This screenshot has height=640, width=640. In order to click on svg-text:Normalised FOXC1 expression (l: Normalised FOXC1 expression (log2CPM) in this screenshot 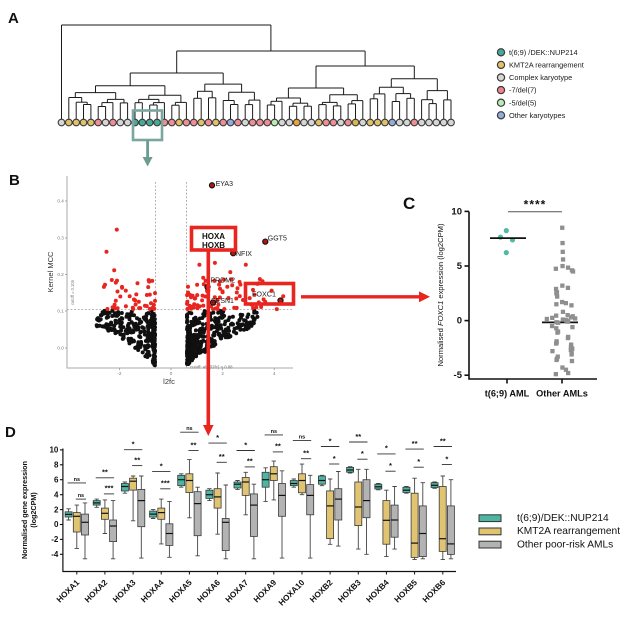, I will do `click(440, 295)`.